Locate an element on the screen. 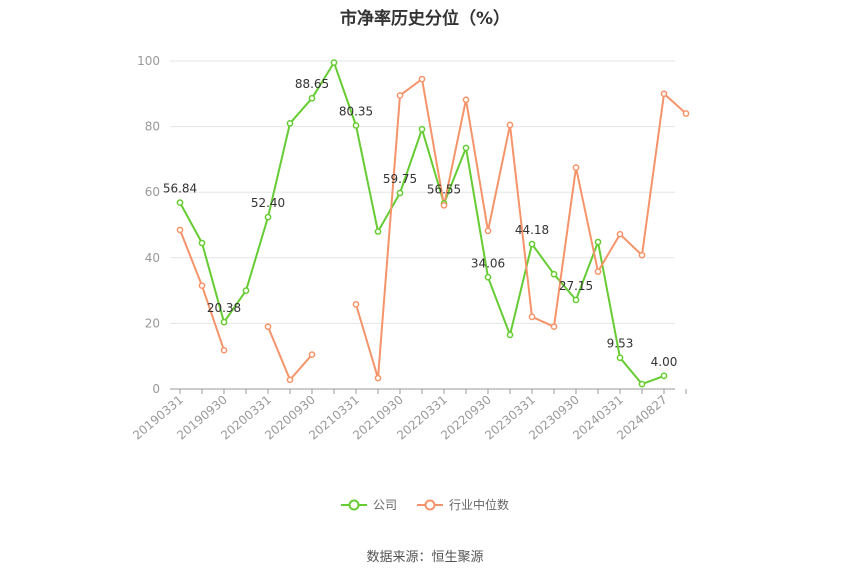 This screenshot has width=850, height=575. y-tick-label: 40 is located at coordinates (152, 258).